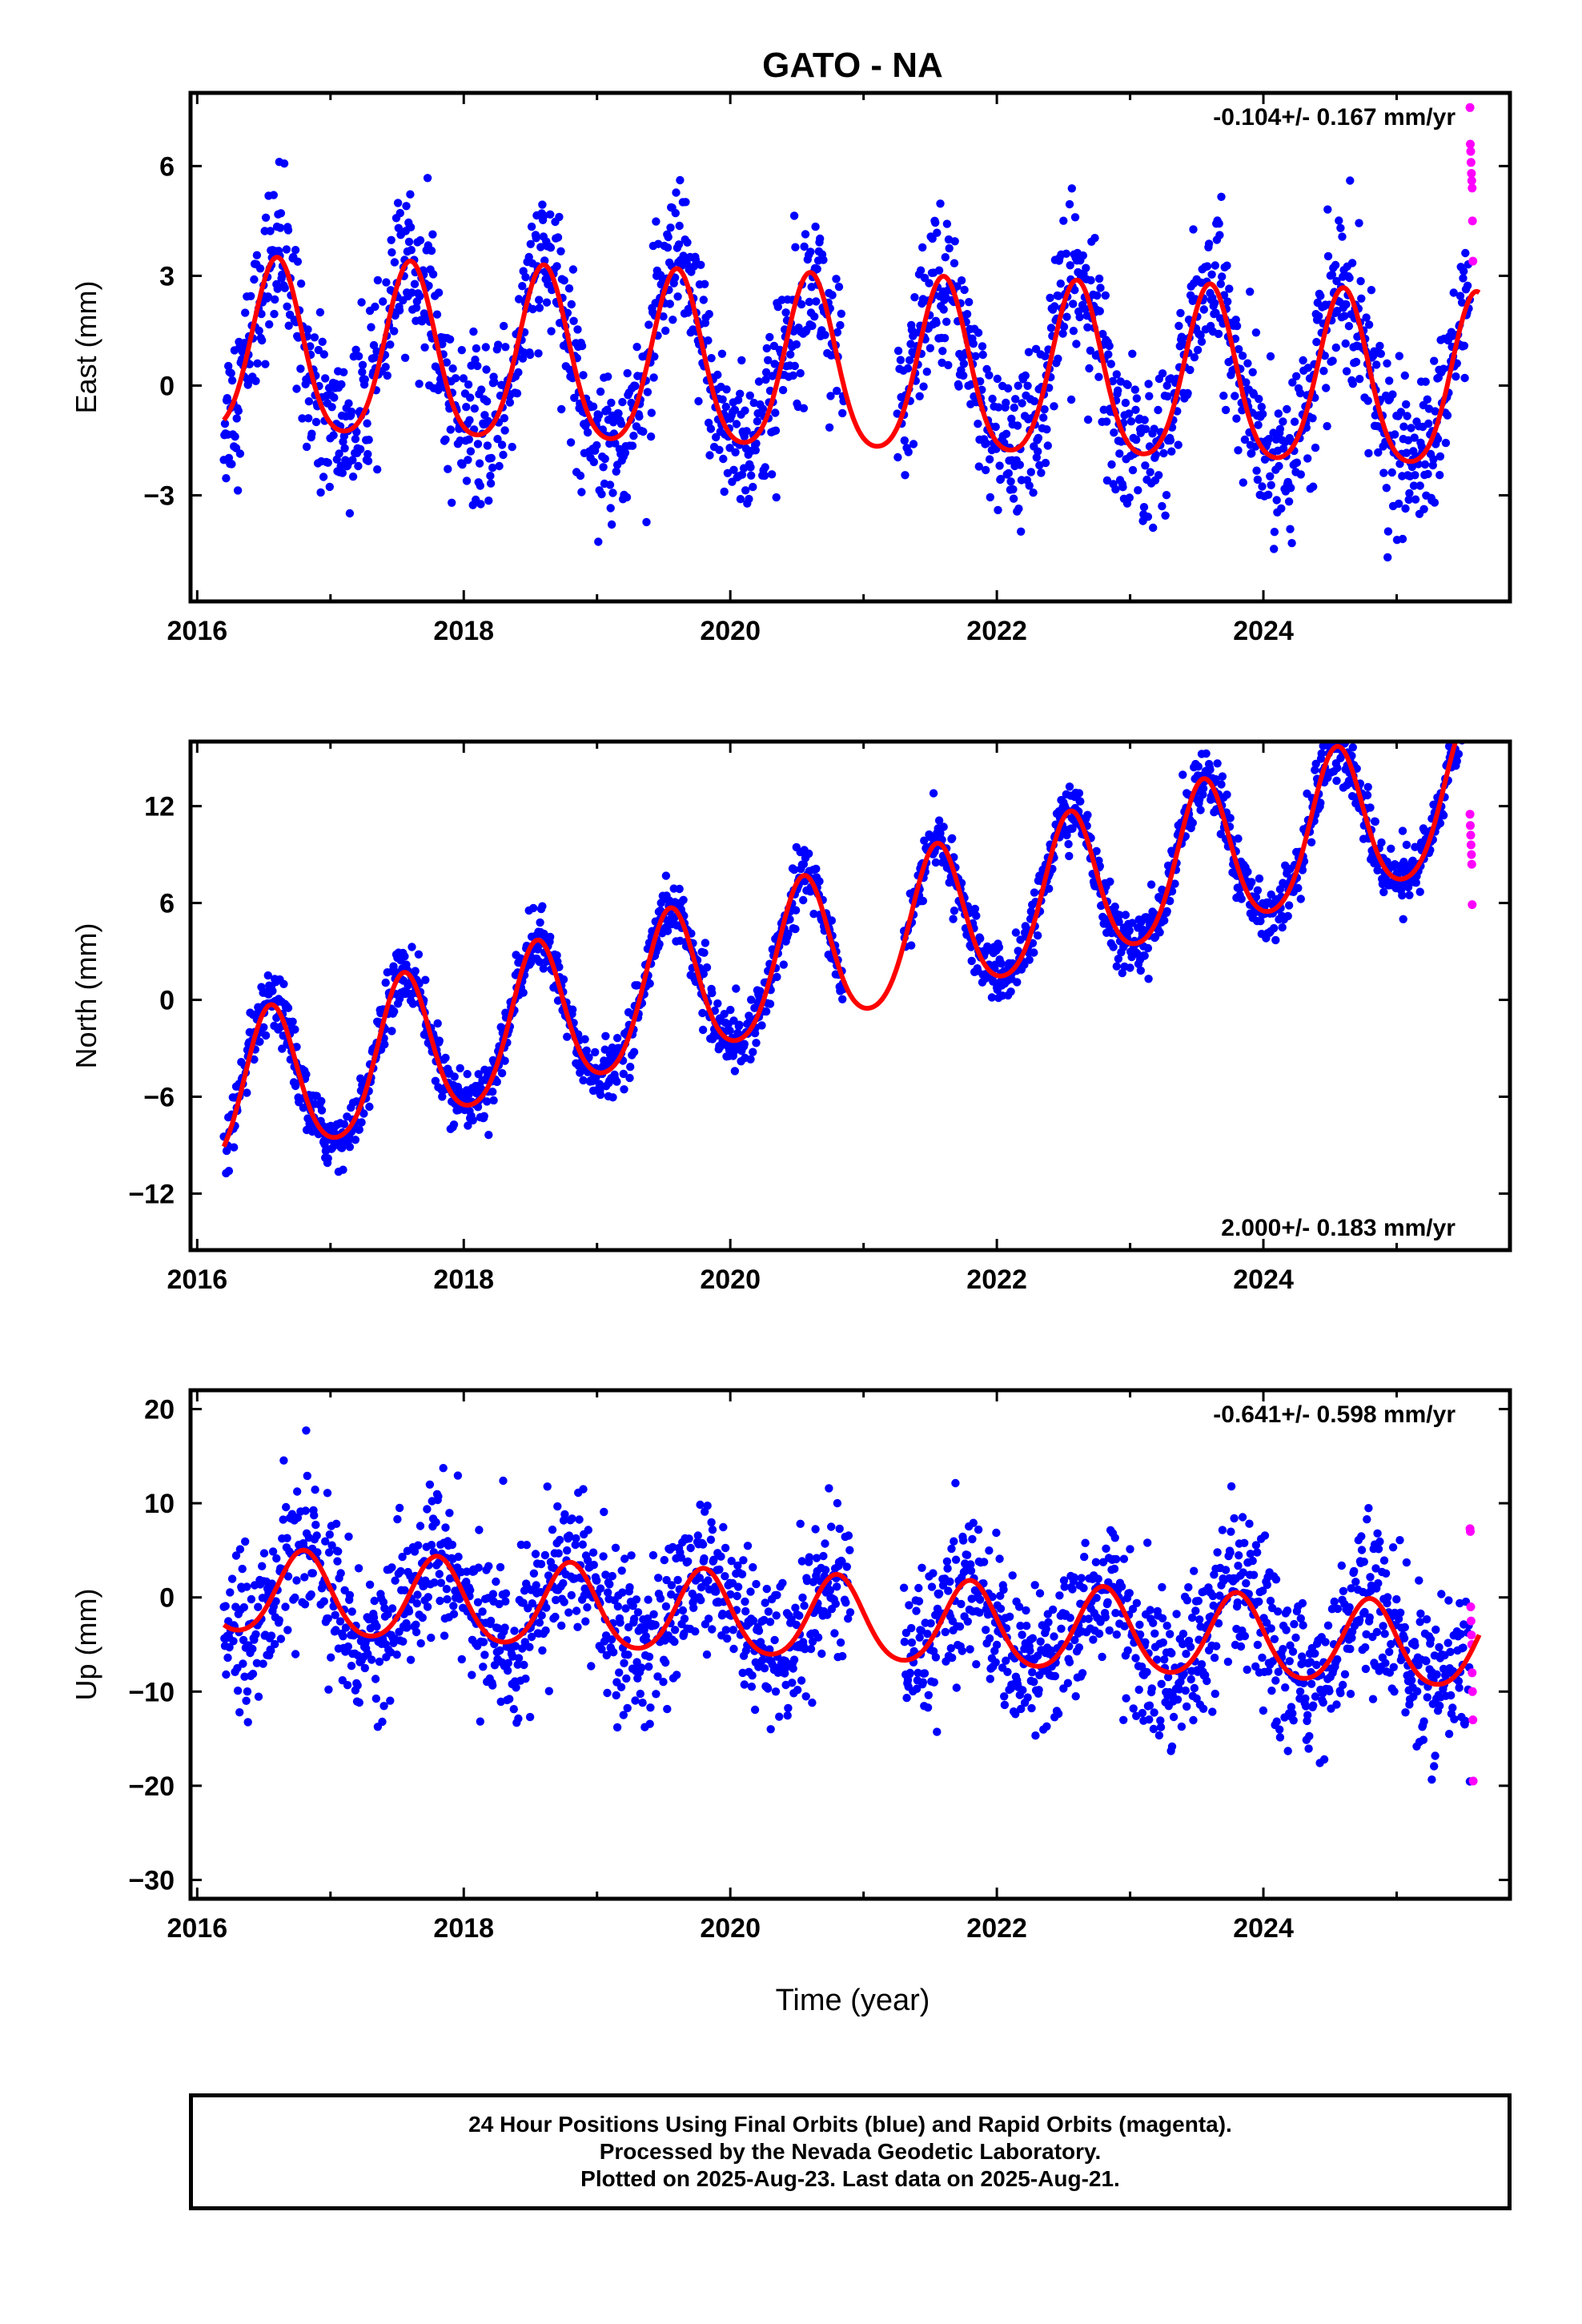 The image size is (1582, 2324). Describe the element at coordinates (167, 386) in the screenshot. I see `y-tick-label: 0` at that location.